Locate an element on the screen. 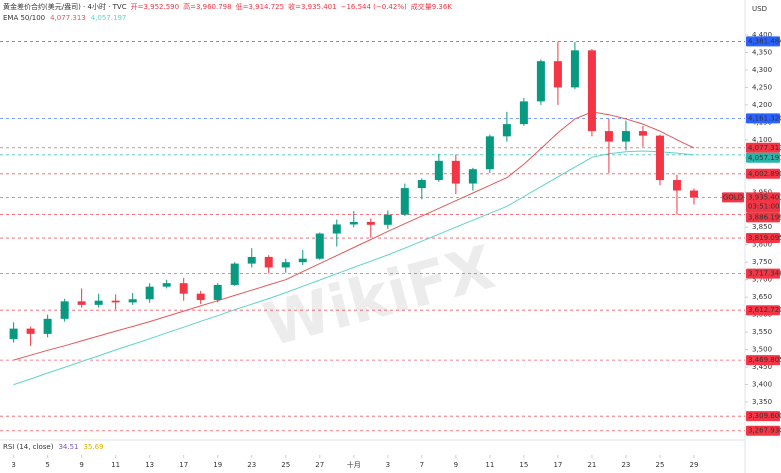 This screenshot has width=781, height=473. x-tick-label: 13 is located at coordinates (149, 465).